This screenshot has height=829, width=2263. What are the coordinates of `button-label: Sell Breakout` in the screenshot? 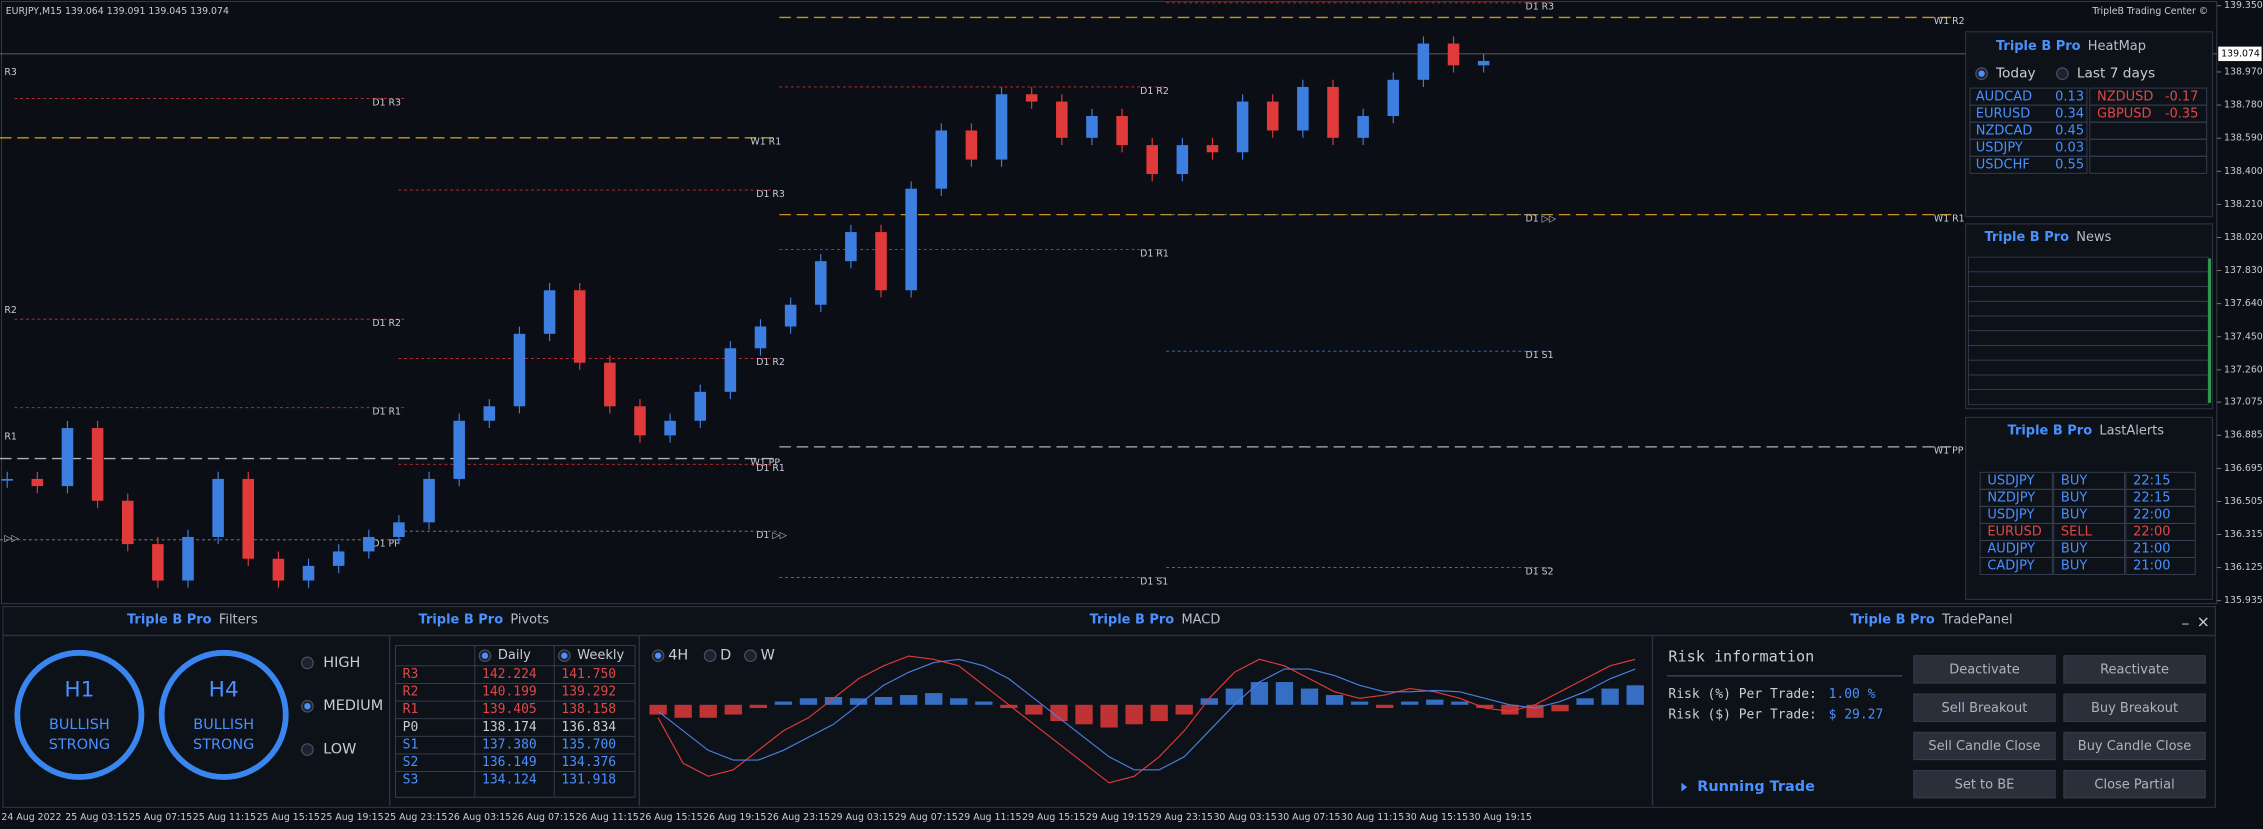 It's located at (1985, 708).